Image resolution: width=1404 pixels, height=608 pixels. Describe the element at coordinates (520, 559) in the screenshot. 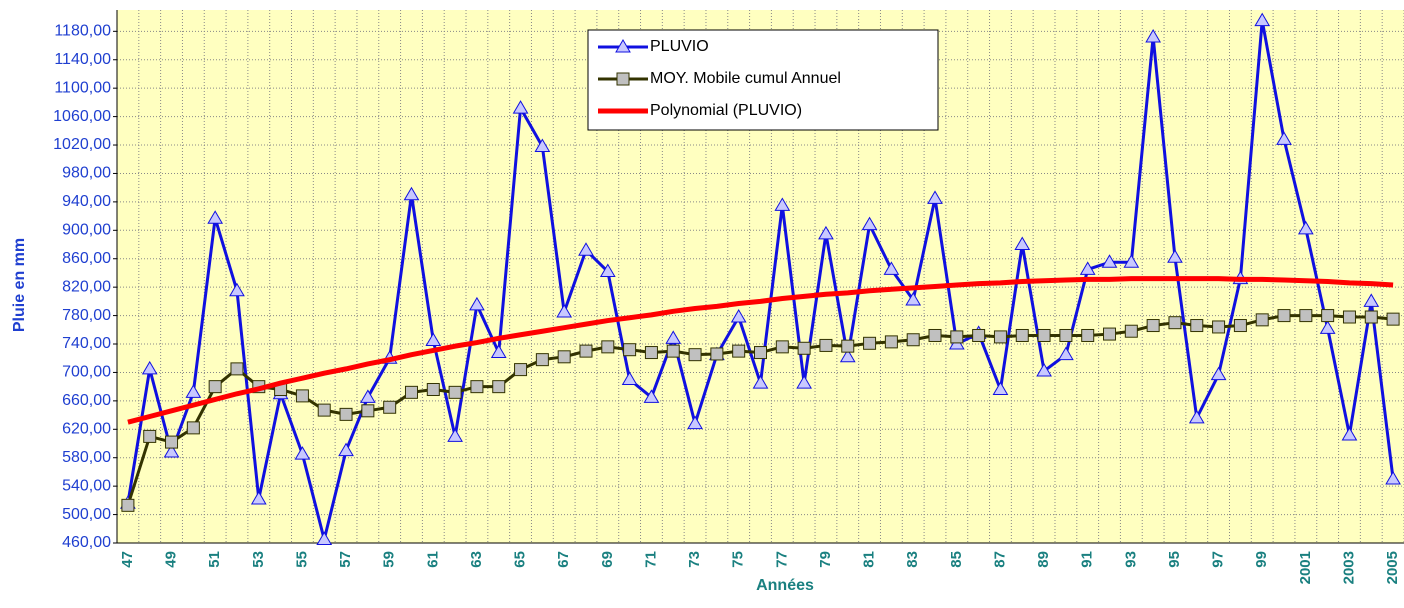

I see `x-tick-label: 65` at that location.